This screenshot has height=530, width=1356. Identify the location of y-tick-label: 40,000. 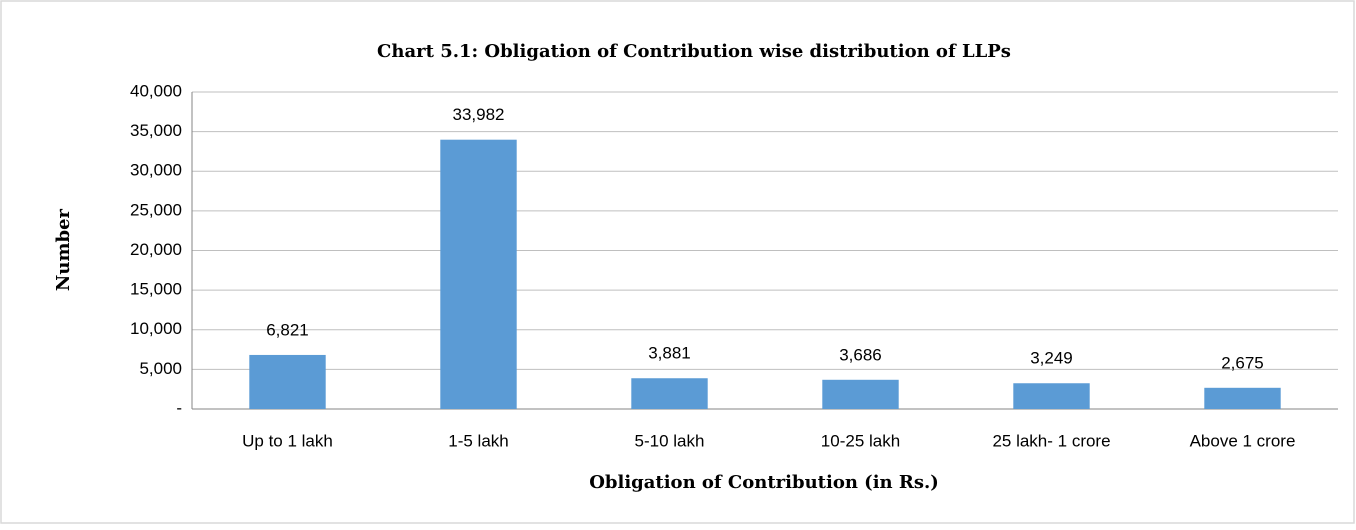
(156, 90).